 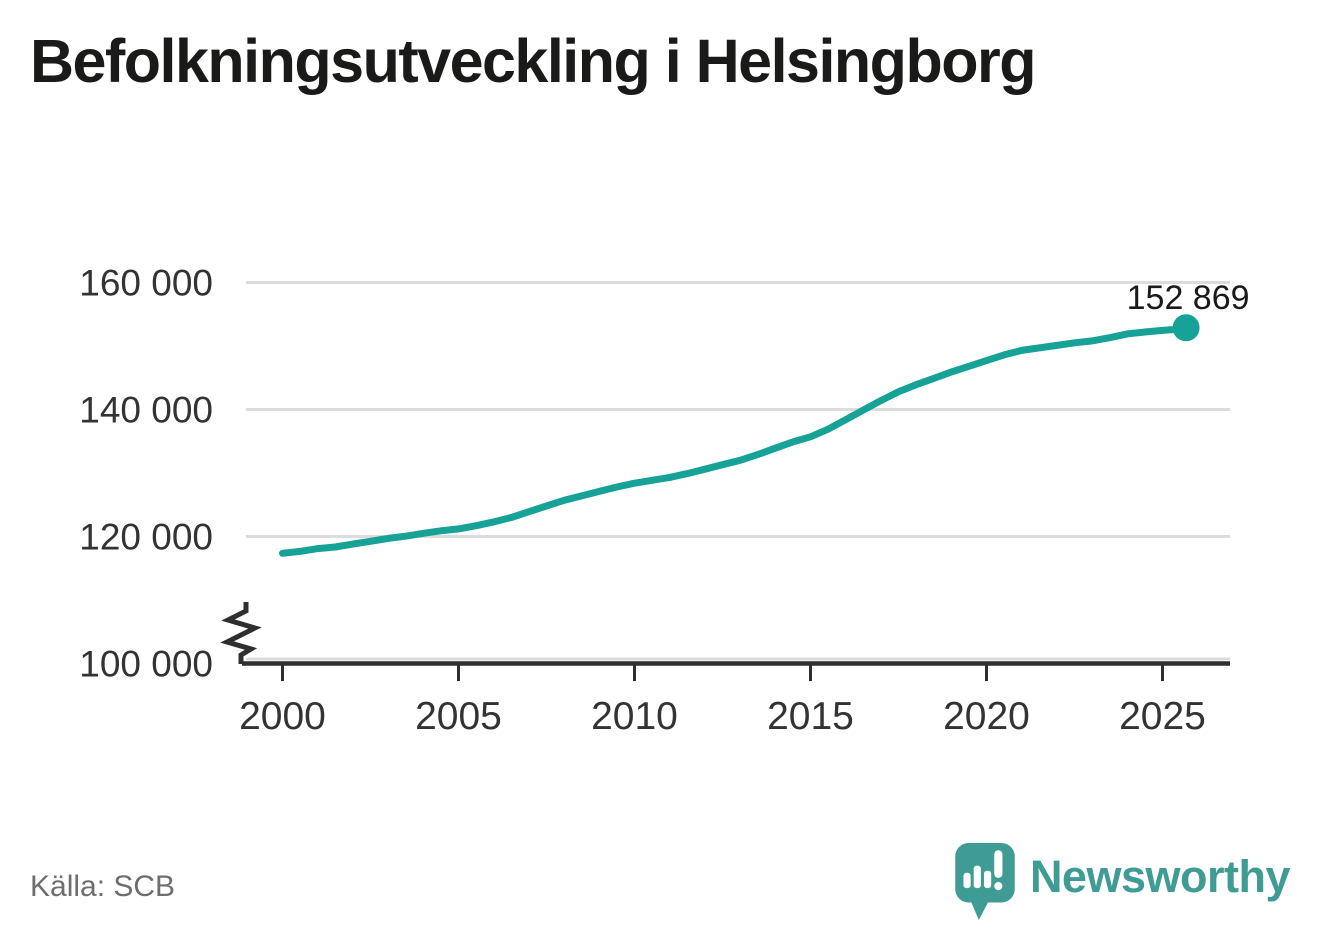 What do you see at coordinates (146, 410) in the screenshot?
I see `y-axis-tick-label: 140 000` at bounding box center [146, 410].